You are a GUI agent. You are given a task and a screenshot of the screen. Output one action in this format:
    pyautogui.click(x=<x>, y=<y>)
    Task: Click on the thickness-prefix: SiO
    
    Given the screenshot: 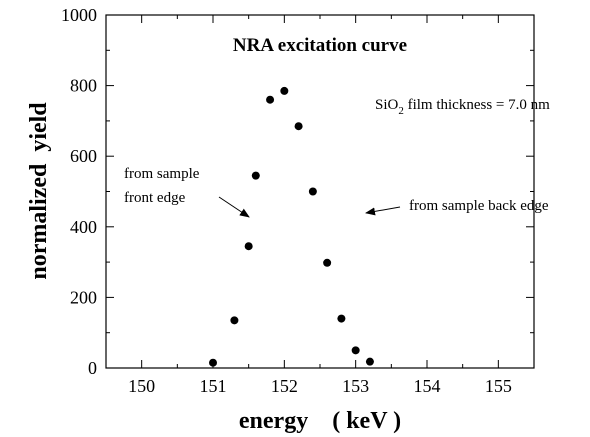 What is the action you would take?
    pyautogui.click(x=387, y=105)
    